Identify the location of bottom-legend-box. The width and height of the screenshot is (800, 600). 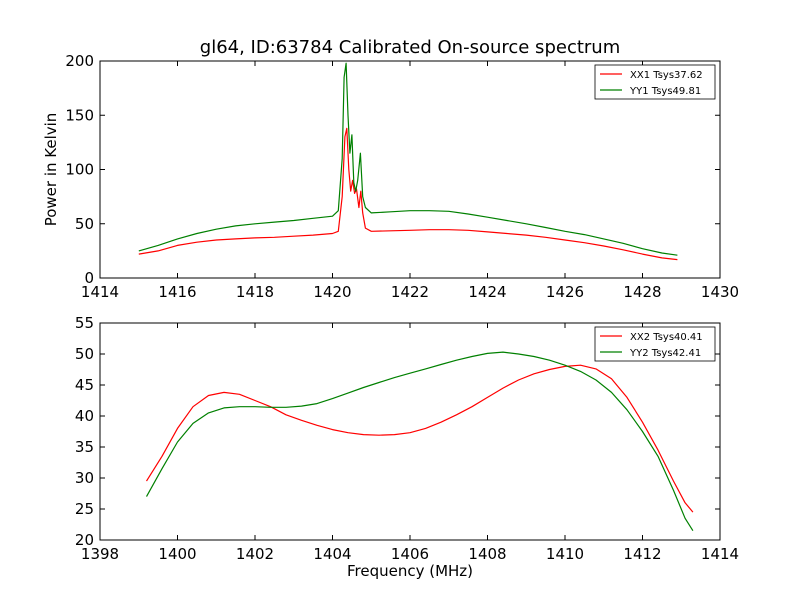
(655, 344).